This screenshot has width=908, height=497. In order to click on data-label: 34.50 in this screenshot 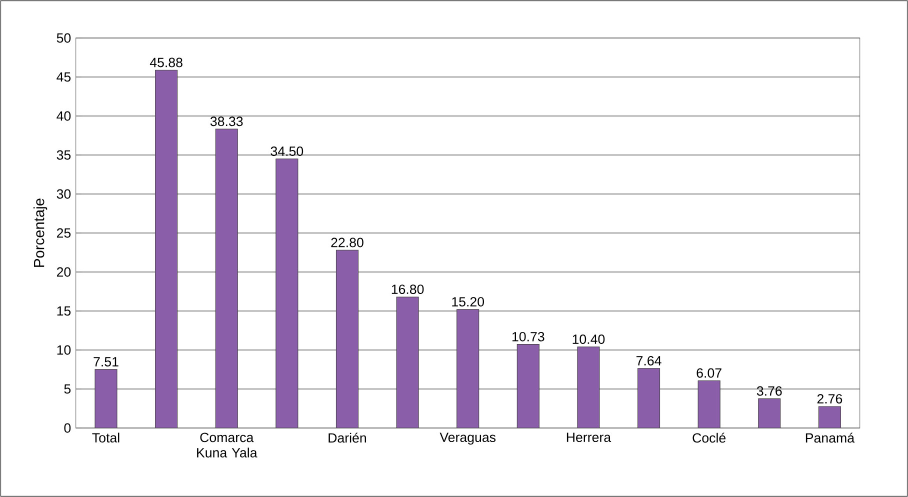, I will do `click(287, 151)`.